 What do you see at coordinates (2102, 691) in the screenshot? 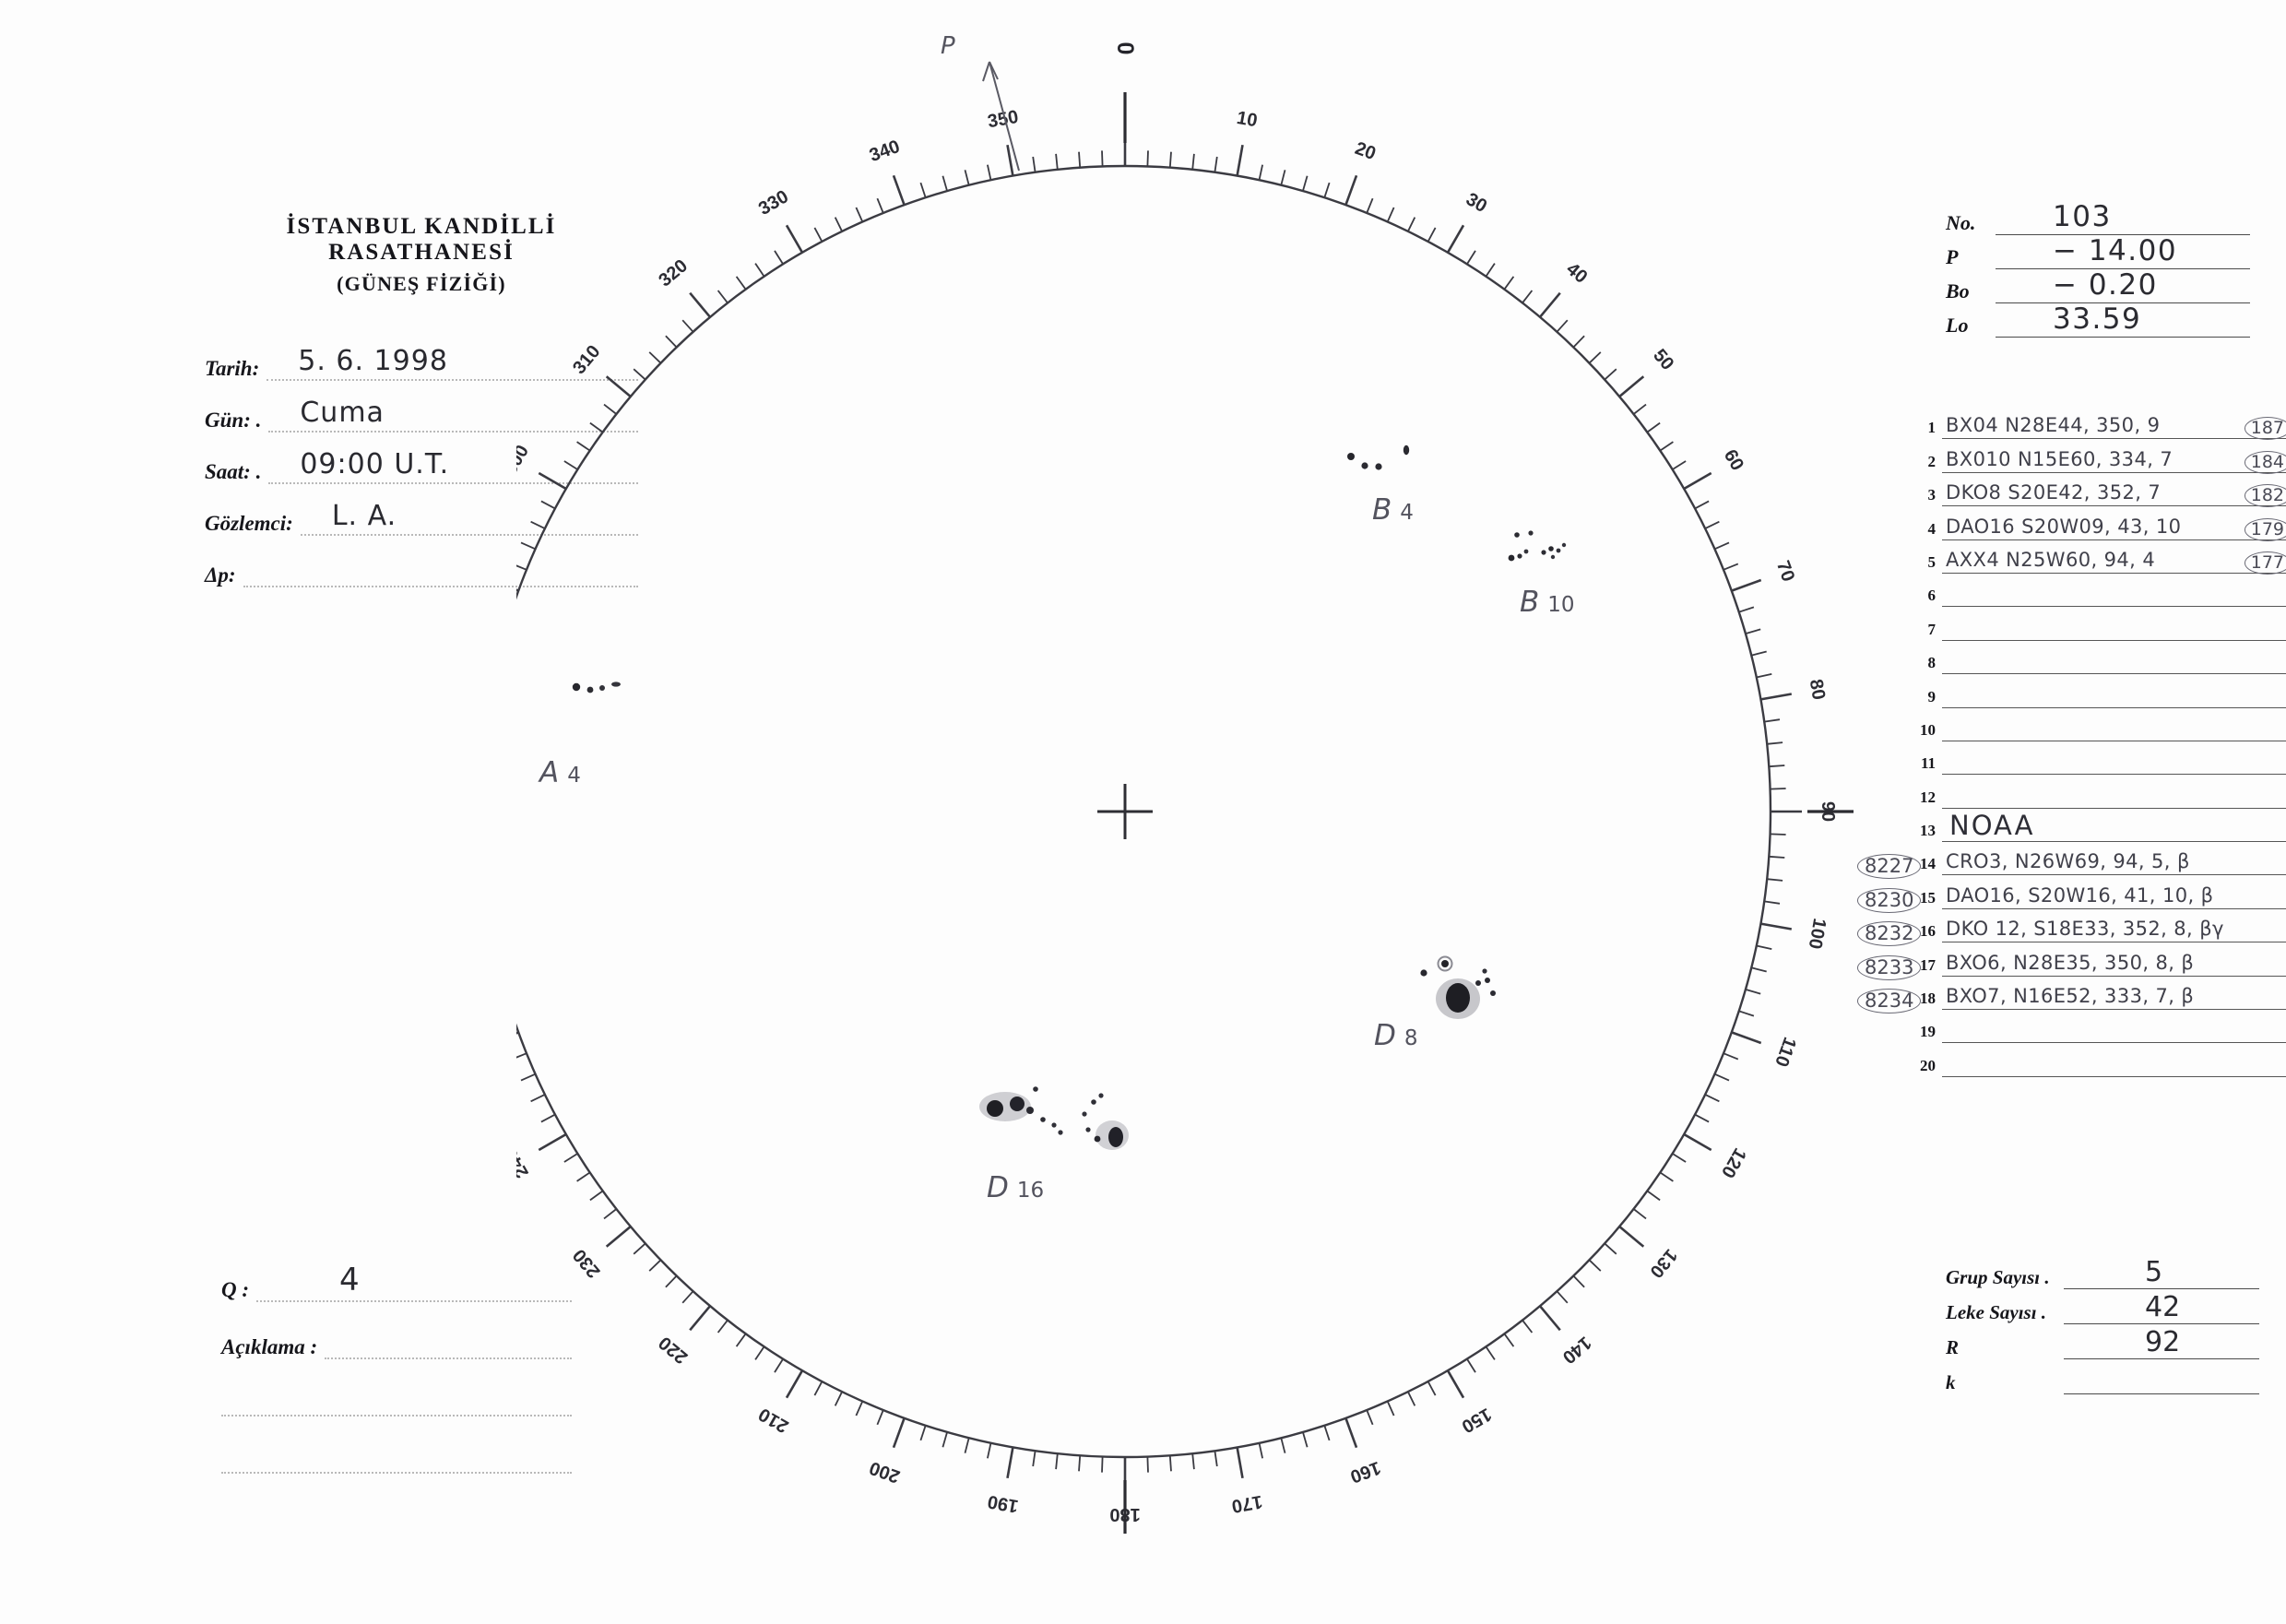
I see `entry-row: 9` at bounding box center [2102, 691].